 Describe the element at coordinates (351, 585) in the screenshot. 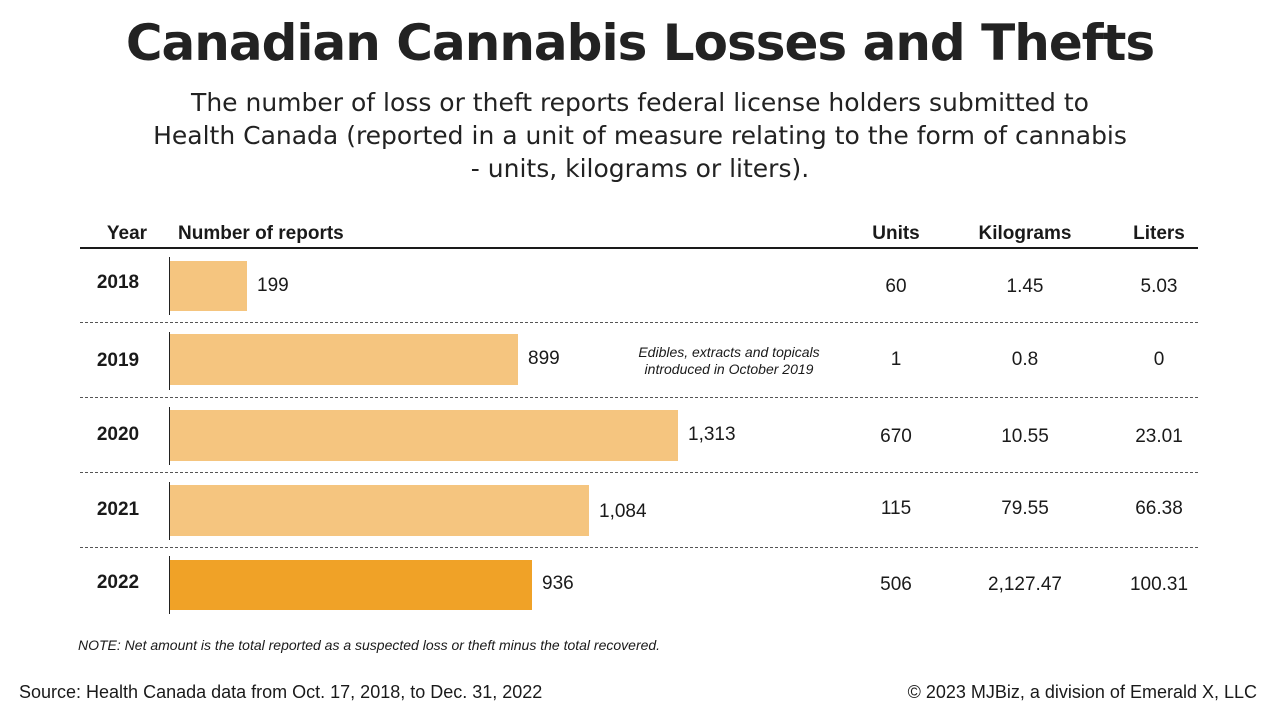

I see `bar-2022` at that location.